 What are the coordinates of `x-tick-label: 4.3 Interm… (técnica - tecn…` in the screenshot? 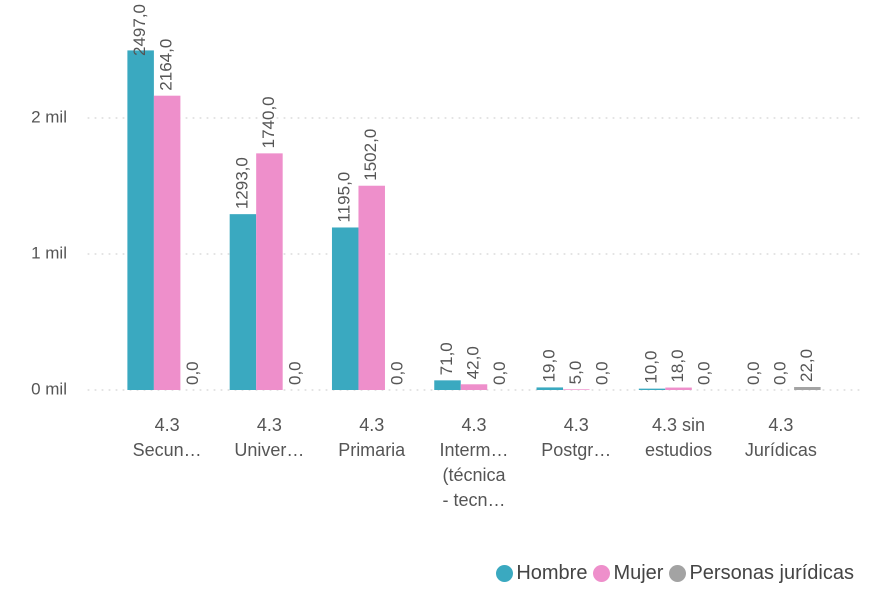 It's located at (474, 462).